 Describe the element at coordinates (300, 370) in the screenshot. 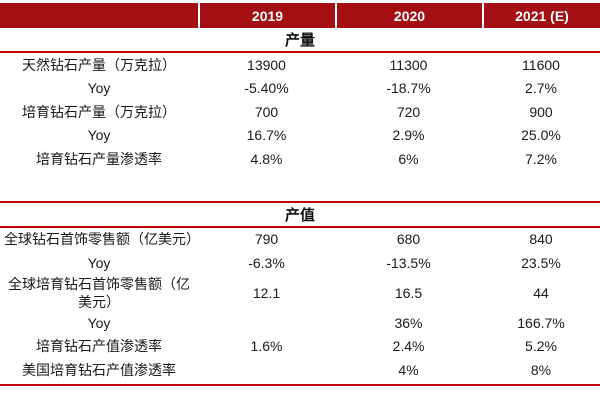

I see `table-row: 美国培育钻石产值渗透率 4% 8%` at that location.